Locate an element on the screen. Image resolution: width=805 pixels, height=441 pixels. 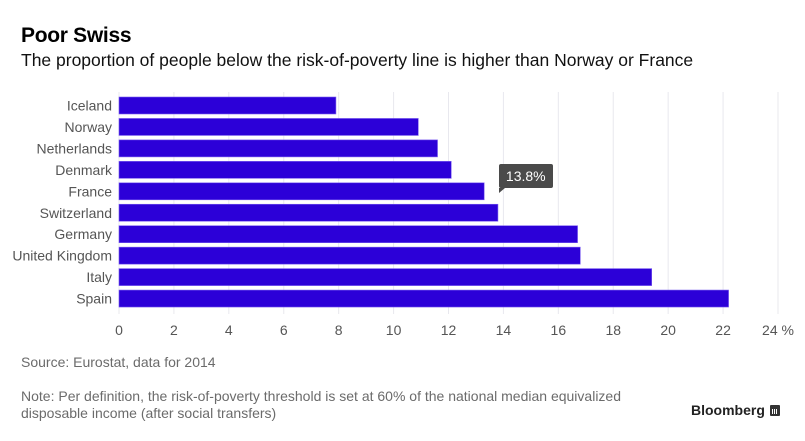
x-tick-label: 4 is located at coordinates (229, 330).